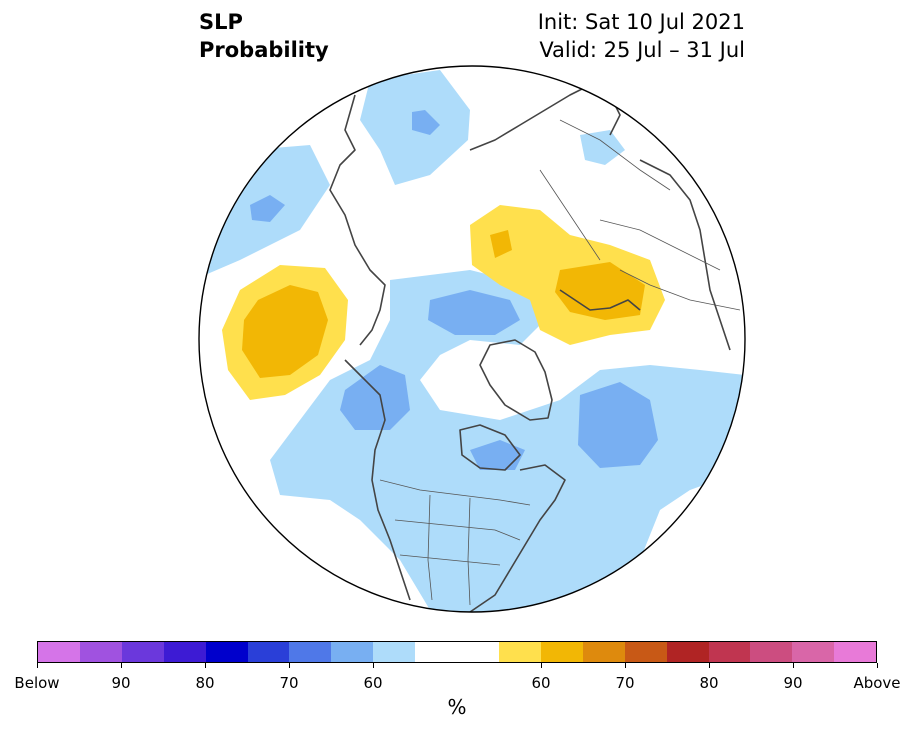 The width and height of the screenshot is (915, 732). I want to click on title-product: Probability, so click(264, 50).